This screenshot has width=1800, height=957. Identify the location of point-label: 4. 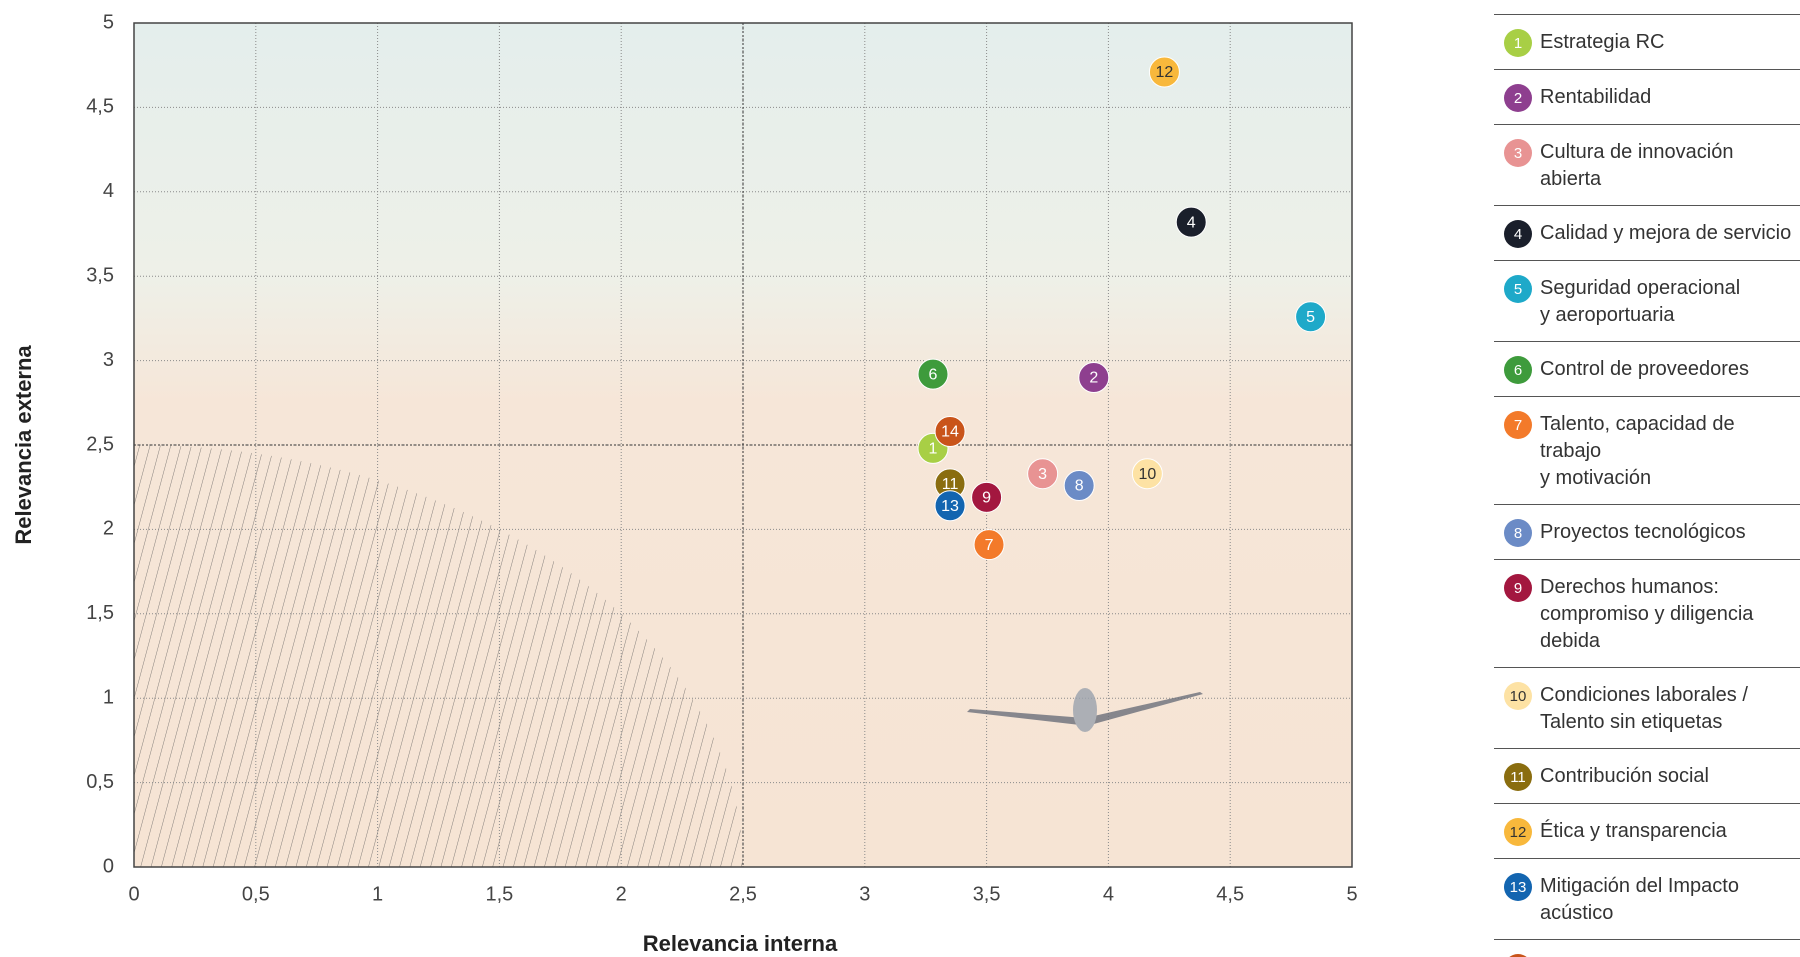
(1191, 222).